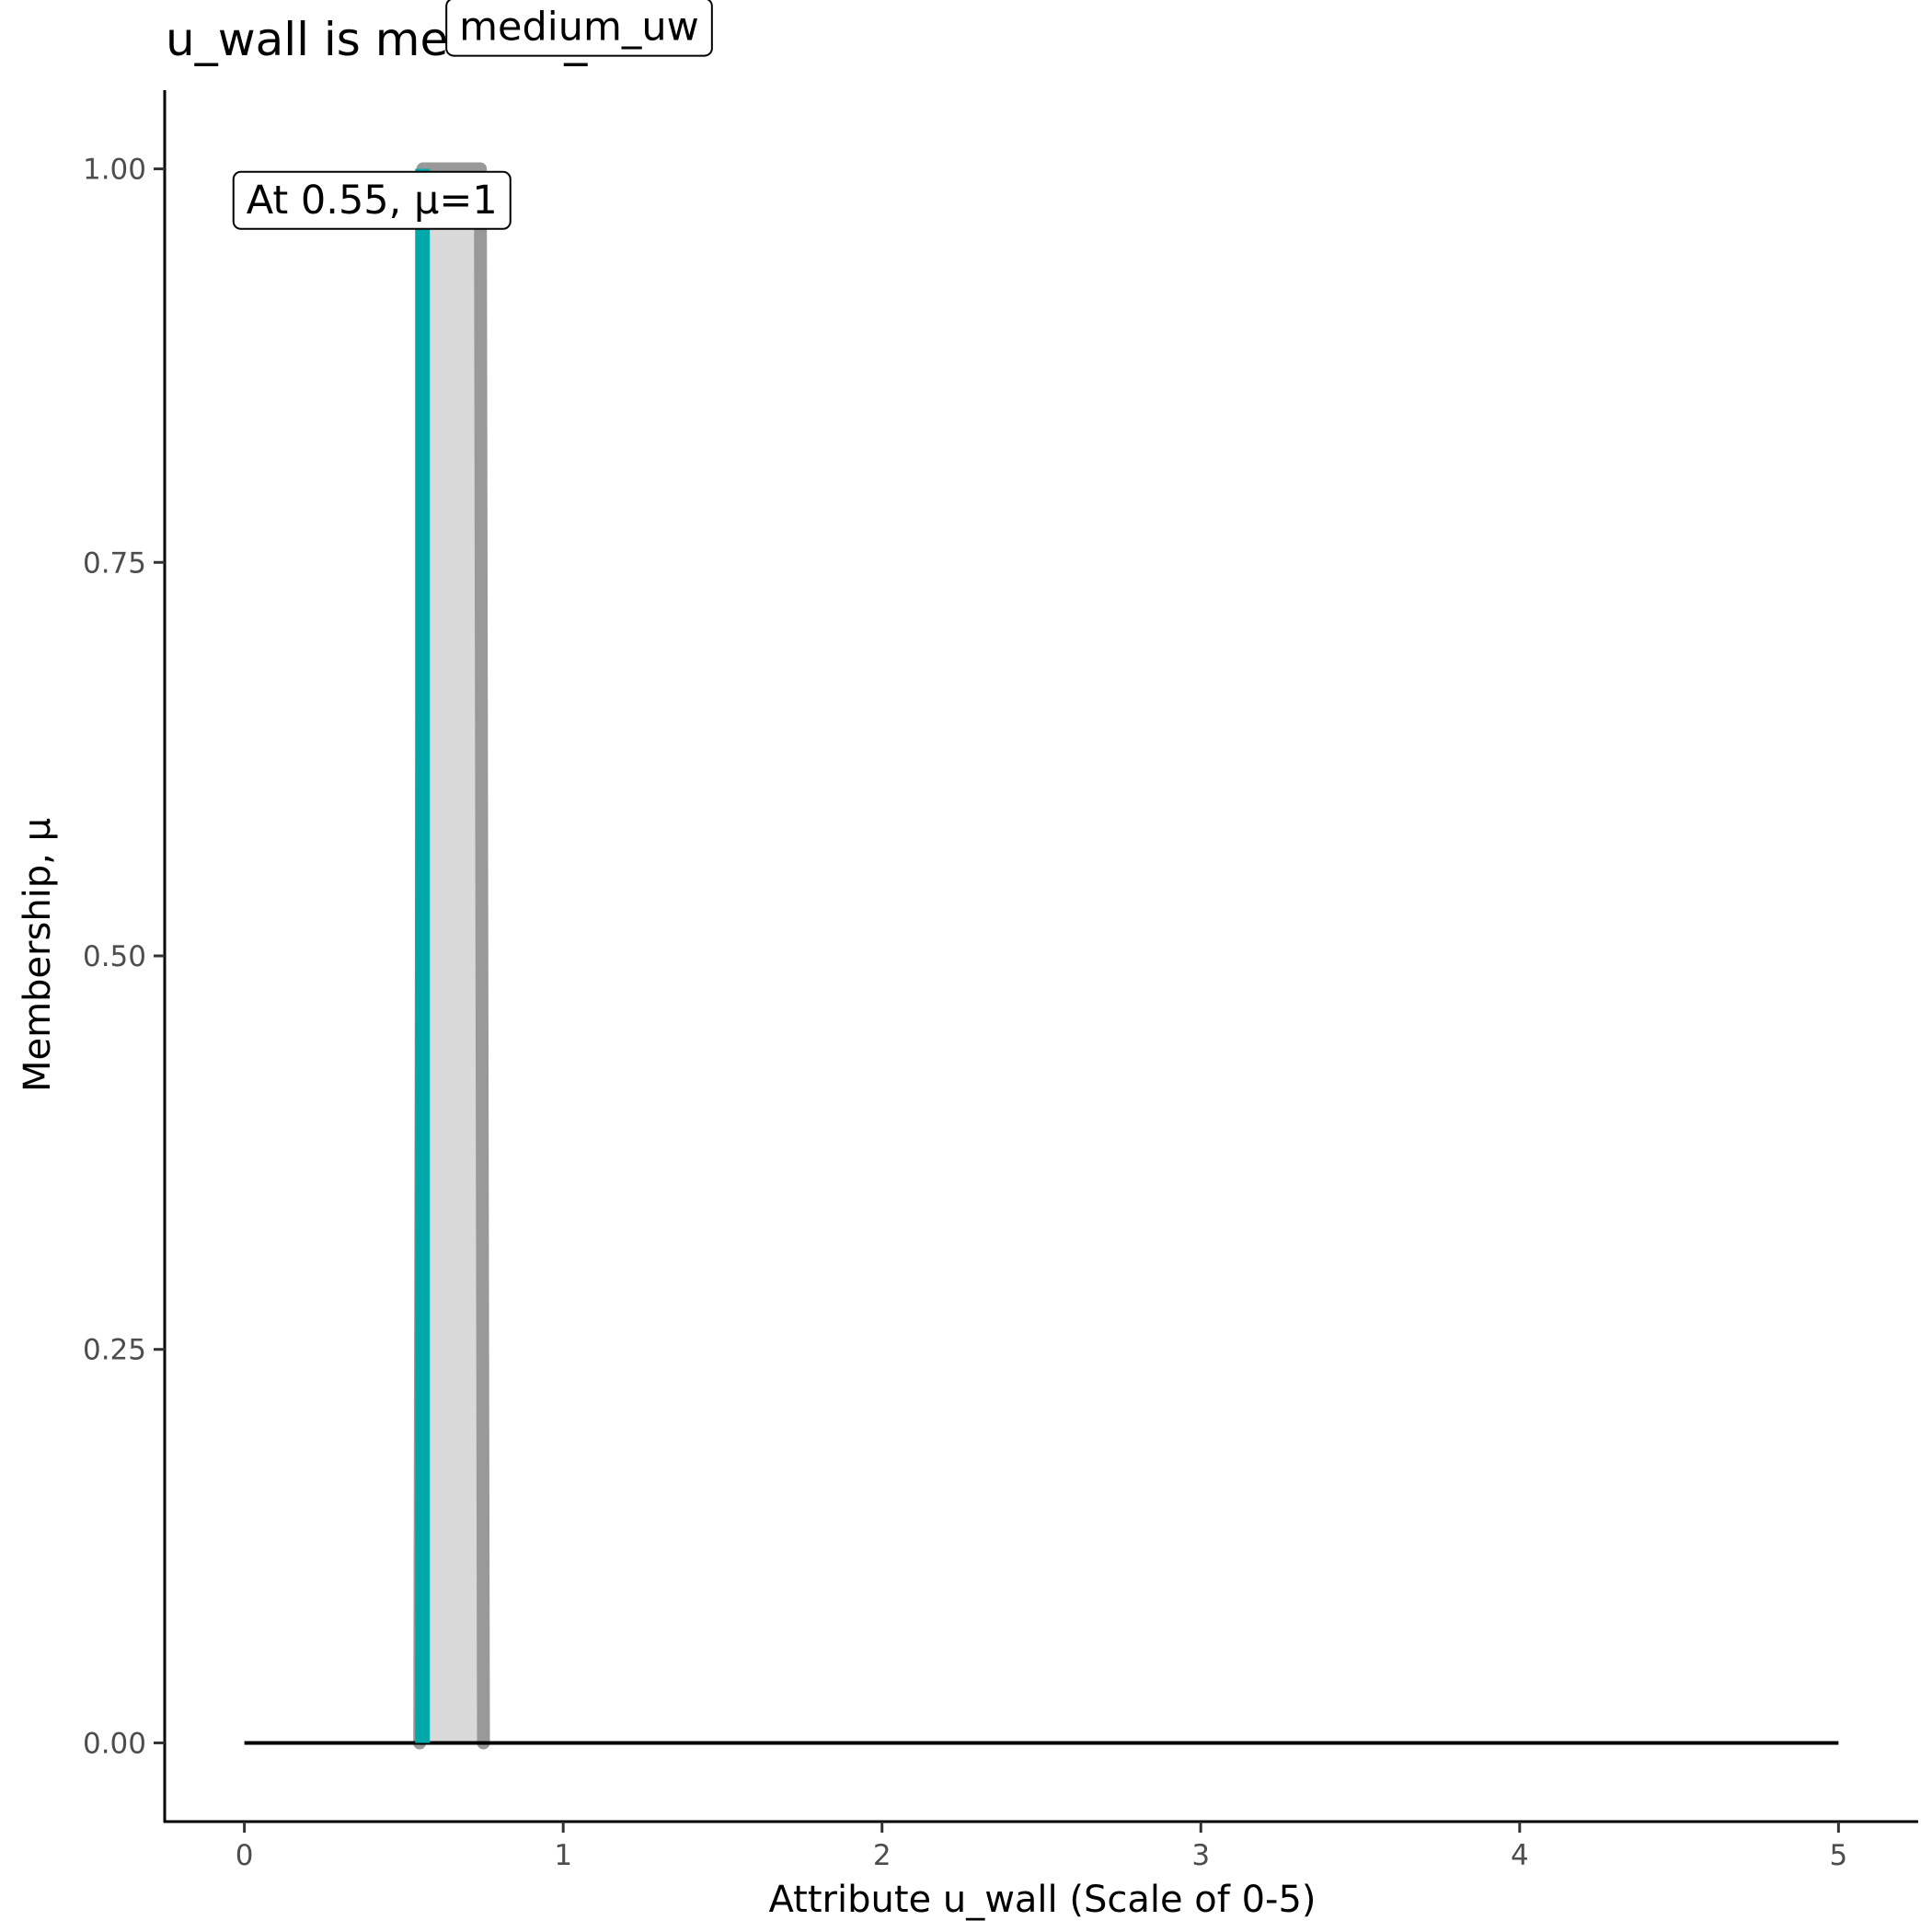 The image size is (1932, 1932). I want to click on y-axis-label: Membership, μ, so click(38, 955).